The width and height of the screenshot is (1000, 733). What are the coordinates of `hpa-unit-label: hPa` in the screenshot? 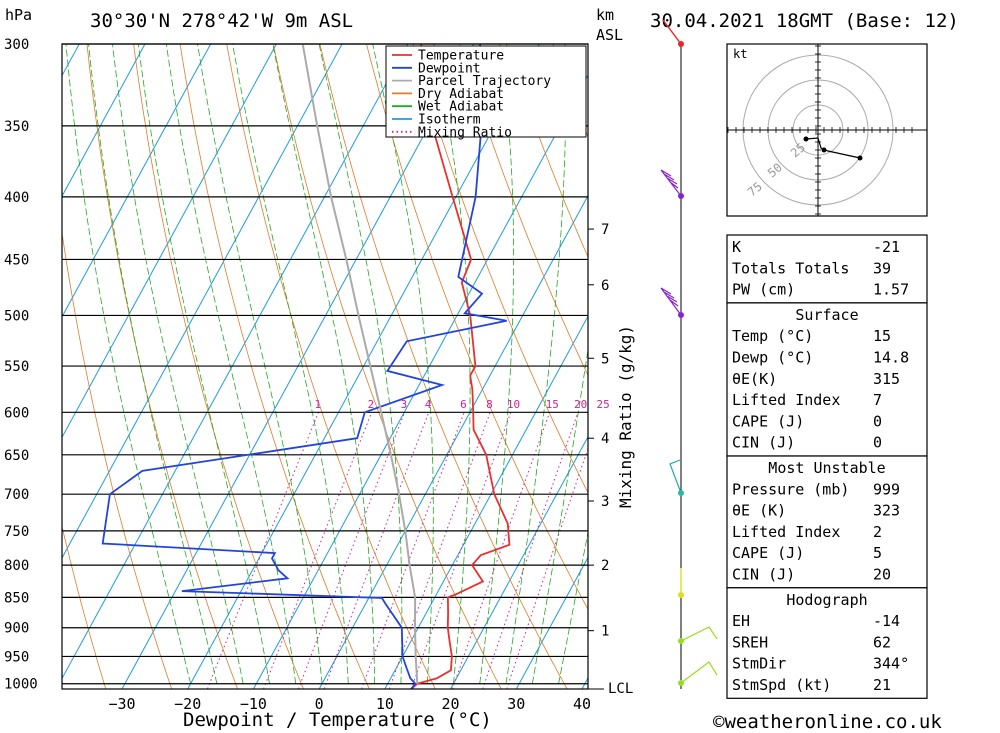 It's located at (18, 15).